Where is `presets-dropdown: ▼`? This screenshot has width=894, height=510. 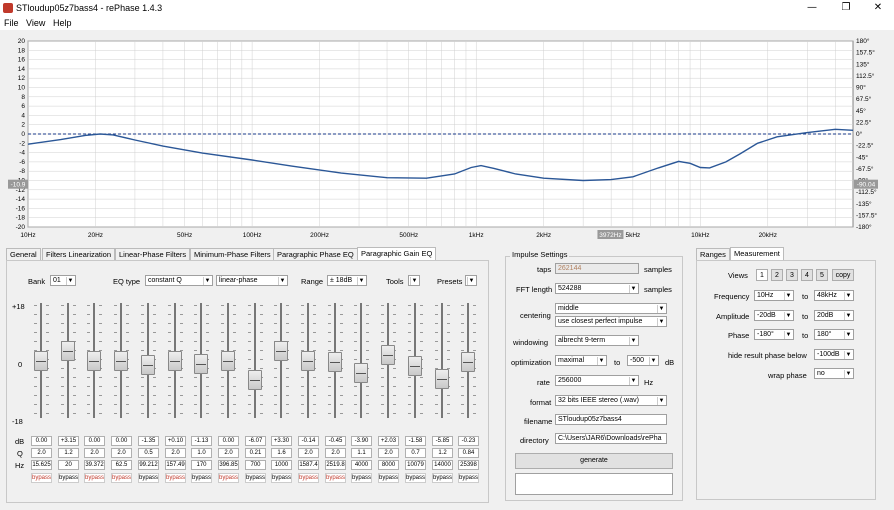 presets-dropdown: ▼ is located at coordinates (471, 280).